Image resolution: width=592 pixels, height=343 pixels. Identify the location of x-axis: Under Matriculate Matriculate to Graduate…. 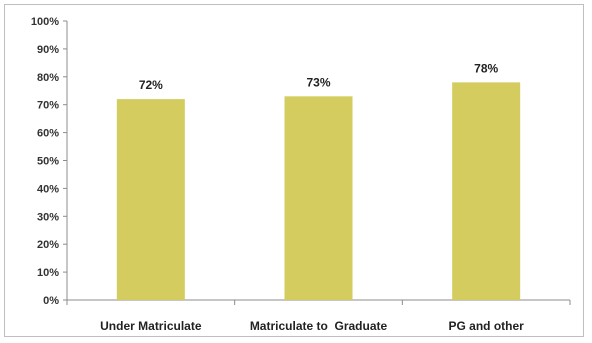
(318, 316).